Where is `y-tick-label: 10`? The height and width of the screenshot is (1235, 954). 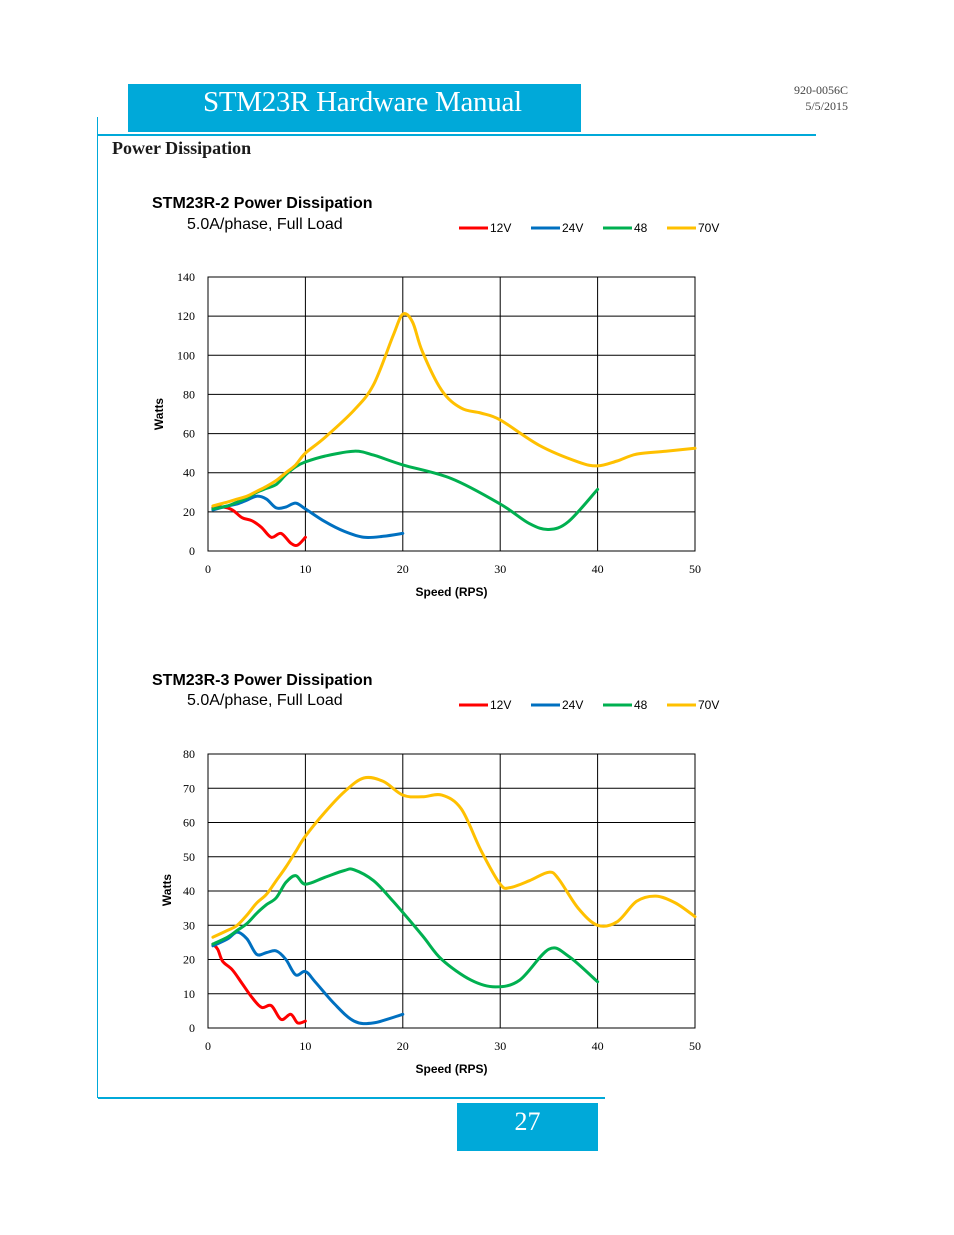 y-tick-label: 10 is located at coordinates (189, 994).